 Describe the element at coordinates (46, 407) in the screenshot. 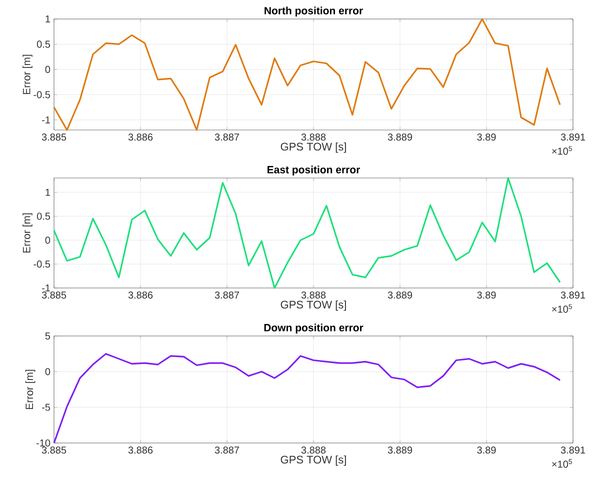

I see `y-tick-label: -5` at that location.